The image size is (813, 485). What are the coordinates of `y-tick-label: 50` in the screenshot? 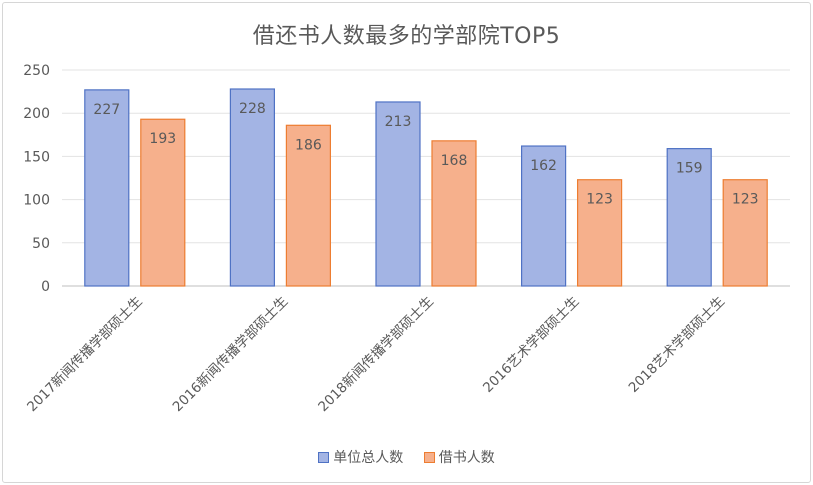 It's located at (41, 244).